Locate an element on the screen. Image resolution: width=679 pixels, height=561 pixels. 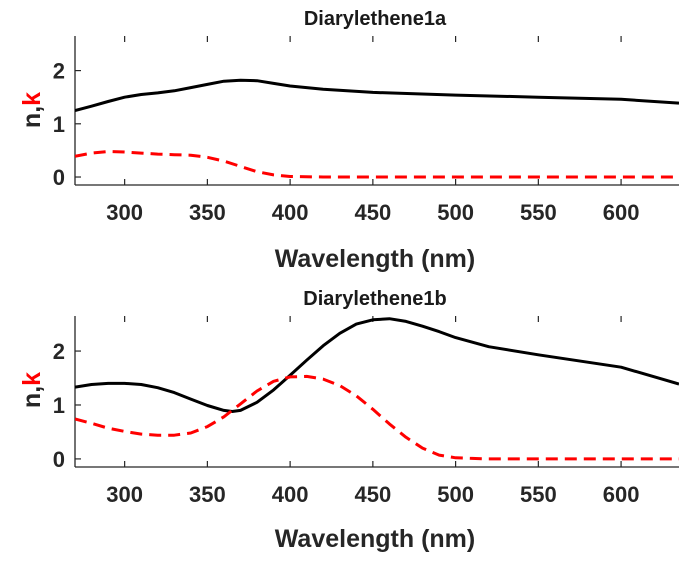
y-axis-label-a: n,k is located at coordinates (32, 110).